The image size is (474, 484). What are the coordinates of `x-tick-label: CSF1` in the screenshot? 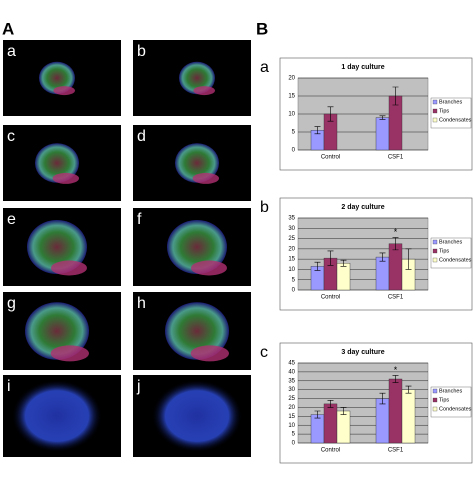 It's located at (396, 158).